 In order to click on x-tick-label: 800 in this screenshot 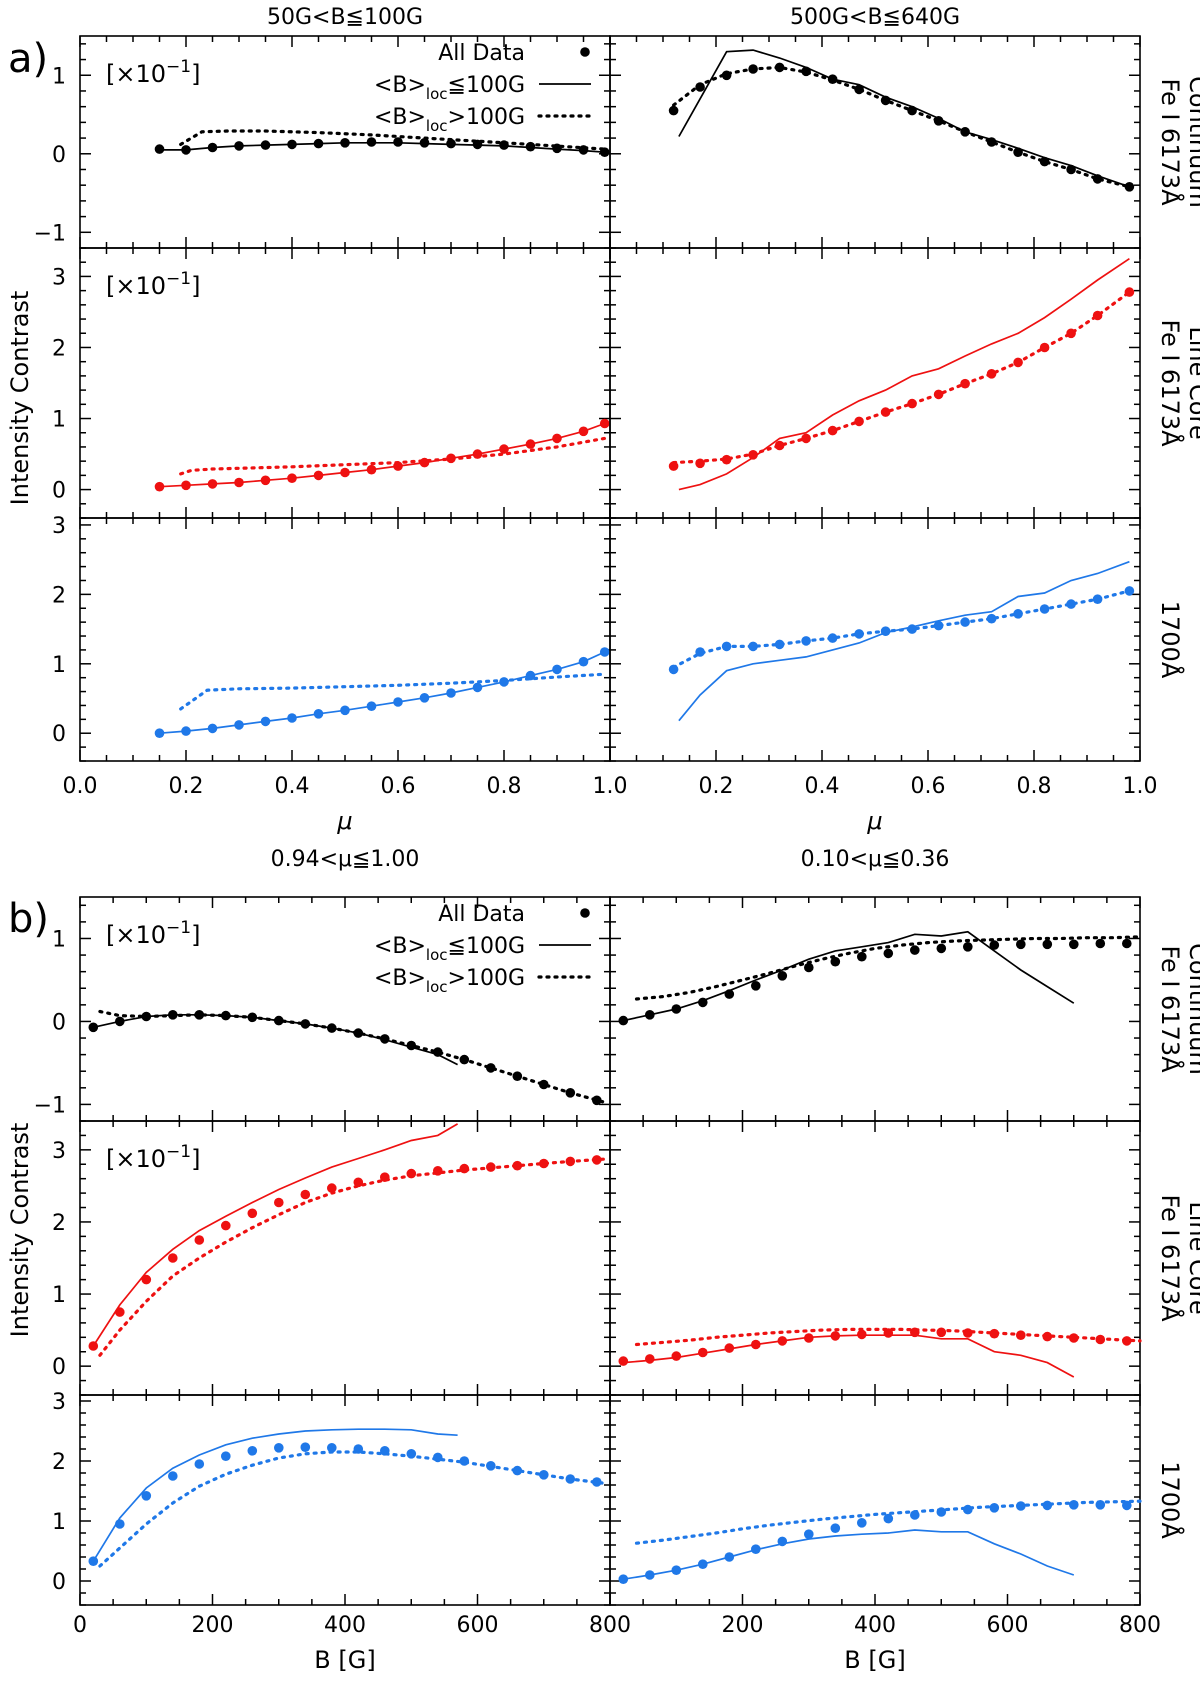, I will do `click(610, 1625)`.